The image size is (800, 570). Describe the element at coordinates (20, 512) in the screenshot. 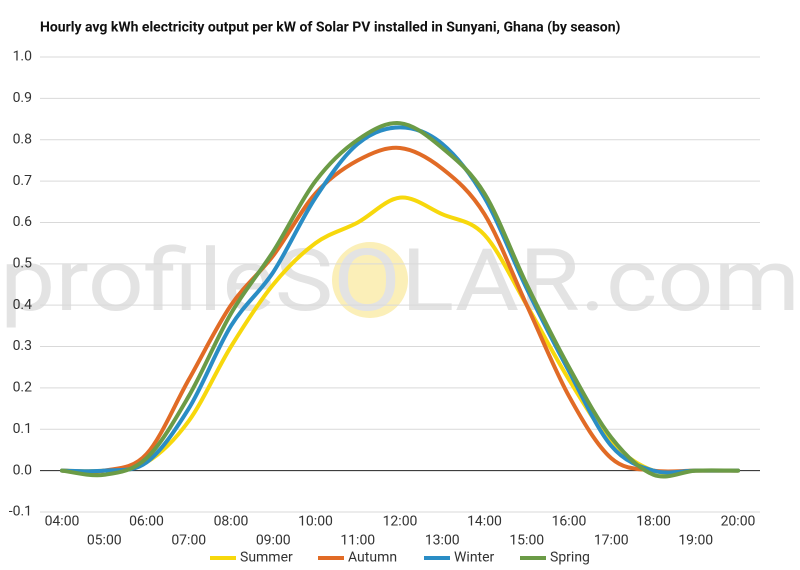

I see `y-tick-label: -0.1` at that location.